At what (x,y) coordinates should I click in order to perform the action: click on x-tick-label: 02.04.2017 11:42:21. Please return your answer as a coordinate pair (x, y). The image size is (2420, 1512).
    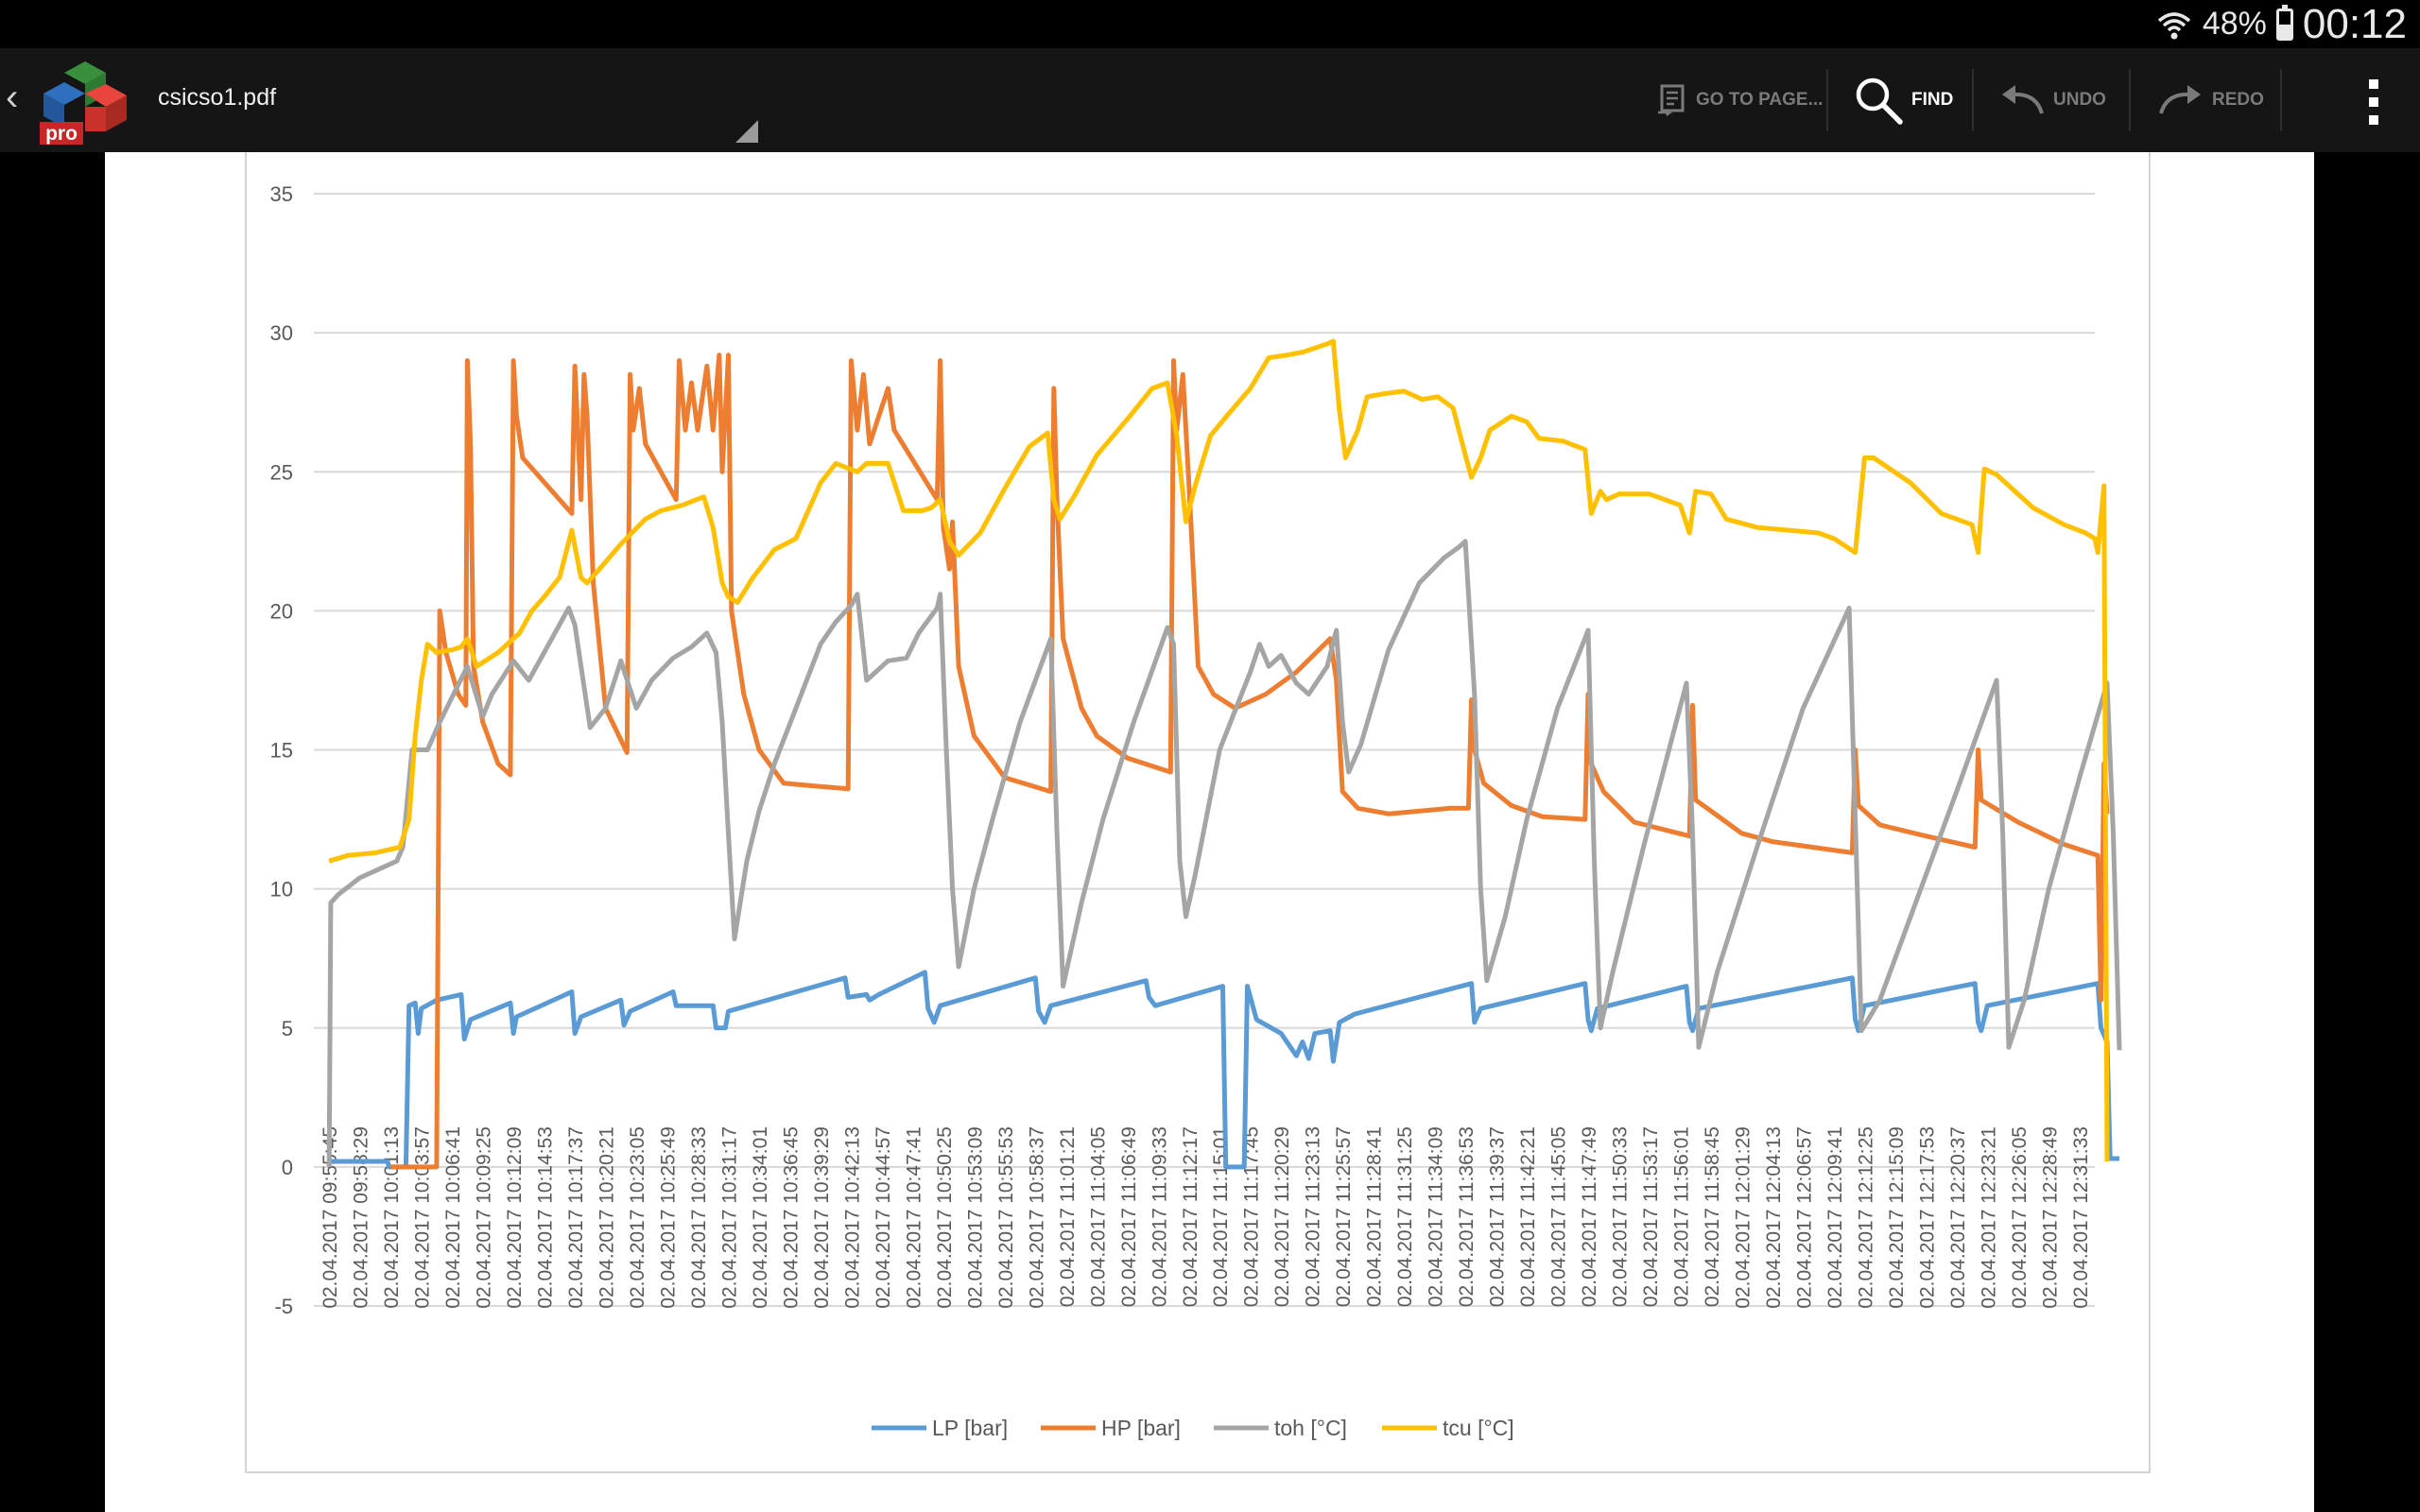
    Looking at the image, I should click on (1528, 1216).